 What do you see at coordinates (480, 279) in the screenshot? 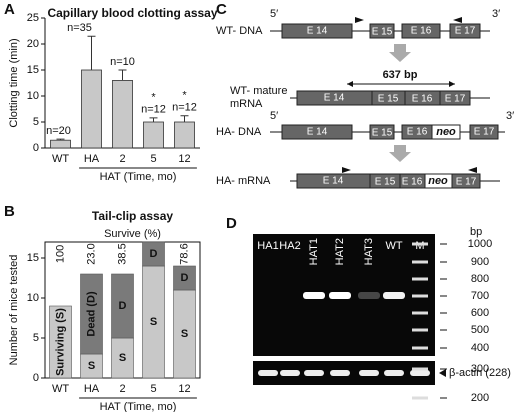
I see `ladder-label: 800` at bounding box center [480, 279].